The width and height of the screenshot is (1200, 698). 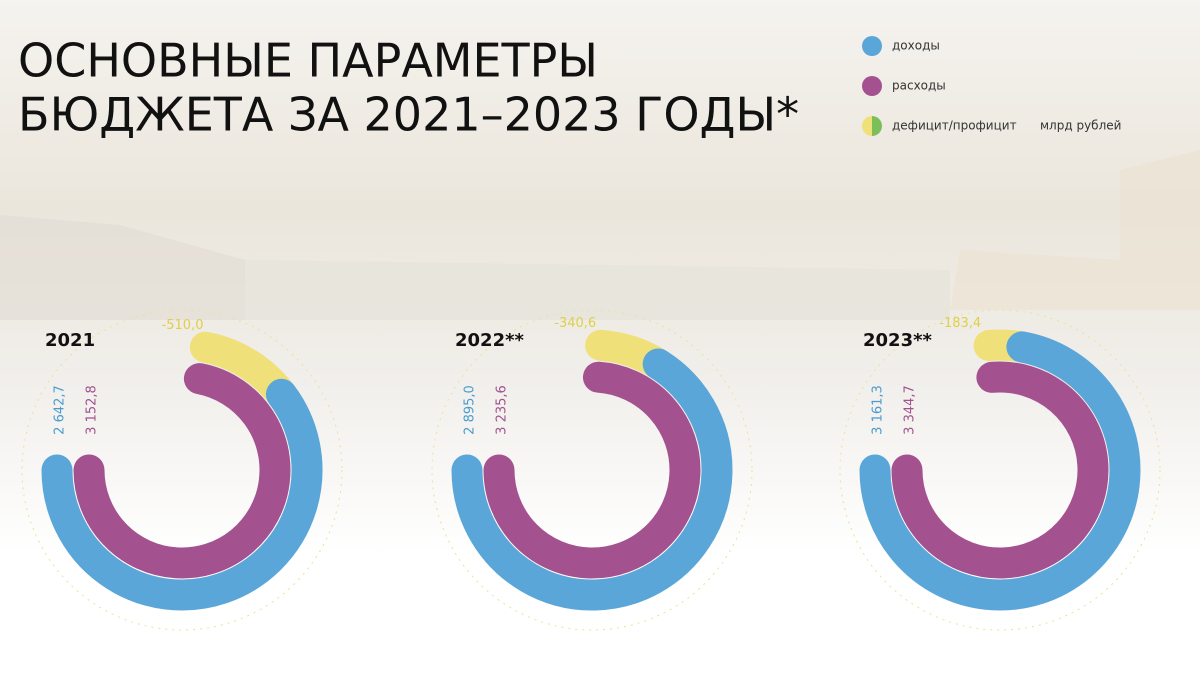 I want to click on legend-label: доходы, so click(x=916, y=46).